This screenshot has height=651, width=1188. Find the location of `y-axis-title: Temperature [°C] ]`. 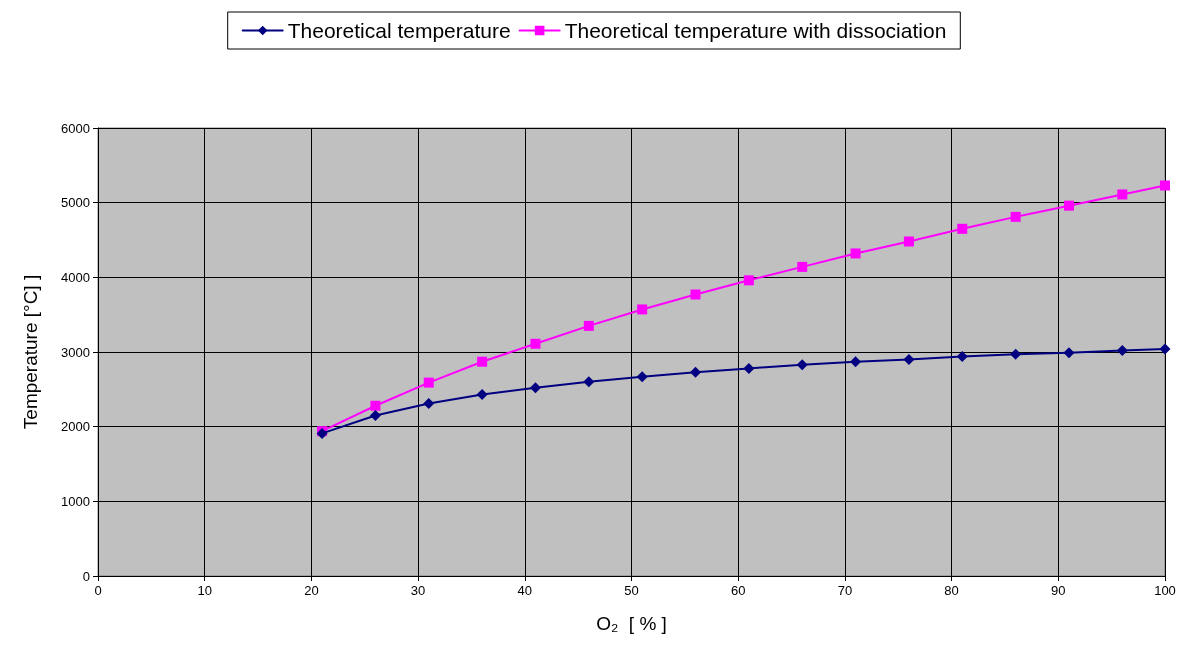

y-axis-title: Temperature [°C] ] is located at coordinates (30, 352).